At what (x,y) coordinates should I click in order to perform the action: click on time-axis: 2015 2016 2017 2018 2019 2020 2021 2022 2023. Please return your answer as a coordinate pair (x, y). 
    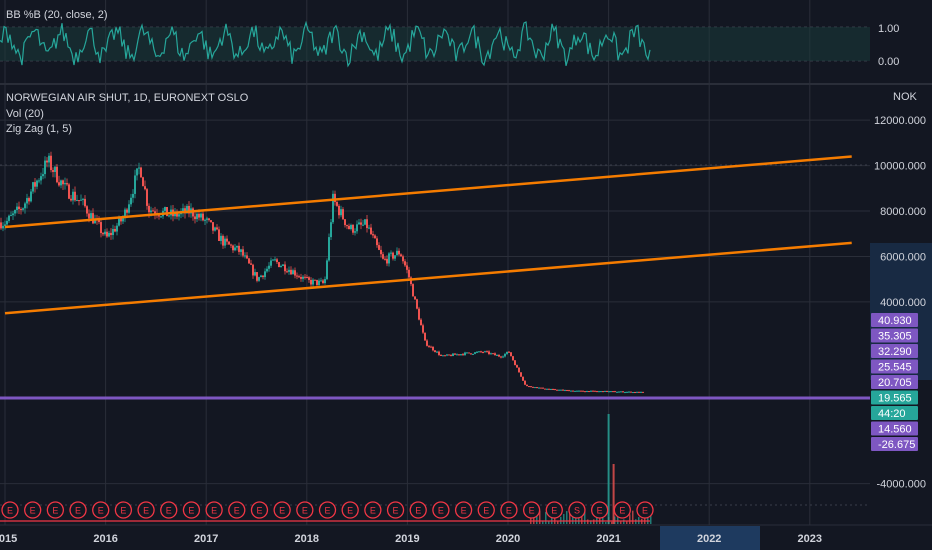
    Looking at the image, I should click on (466, 537).